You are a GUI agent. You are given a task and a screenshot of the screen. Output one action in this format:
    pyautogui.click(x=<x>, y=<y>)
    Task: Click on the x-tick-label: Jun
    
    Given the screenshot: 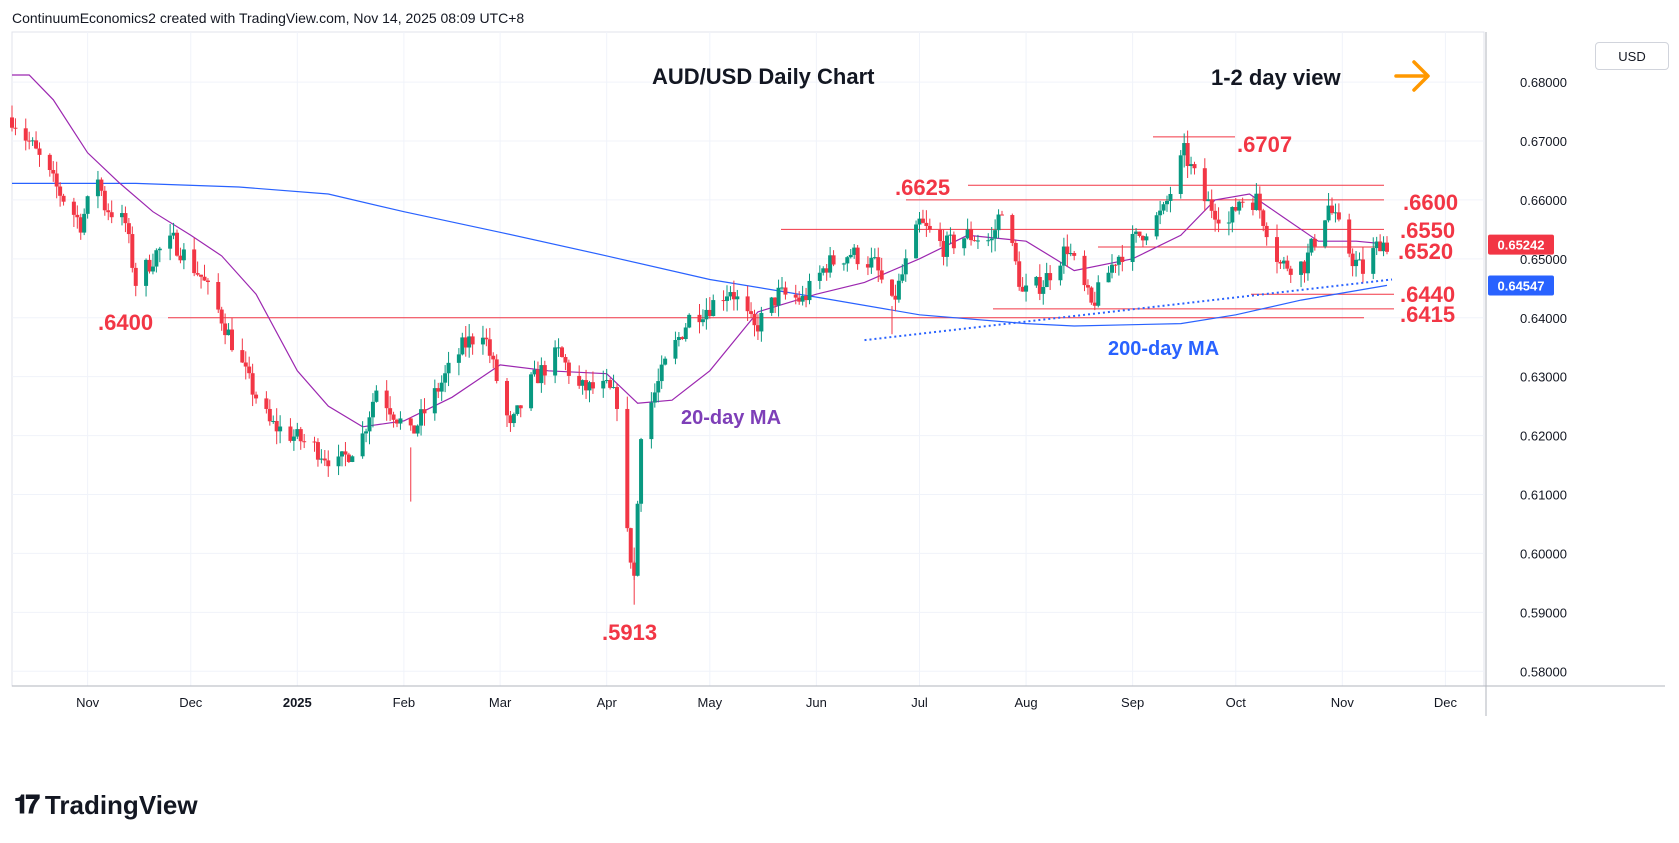 What is the action you would take?
    pyautogui.click(x=816, y=702)
    